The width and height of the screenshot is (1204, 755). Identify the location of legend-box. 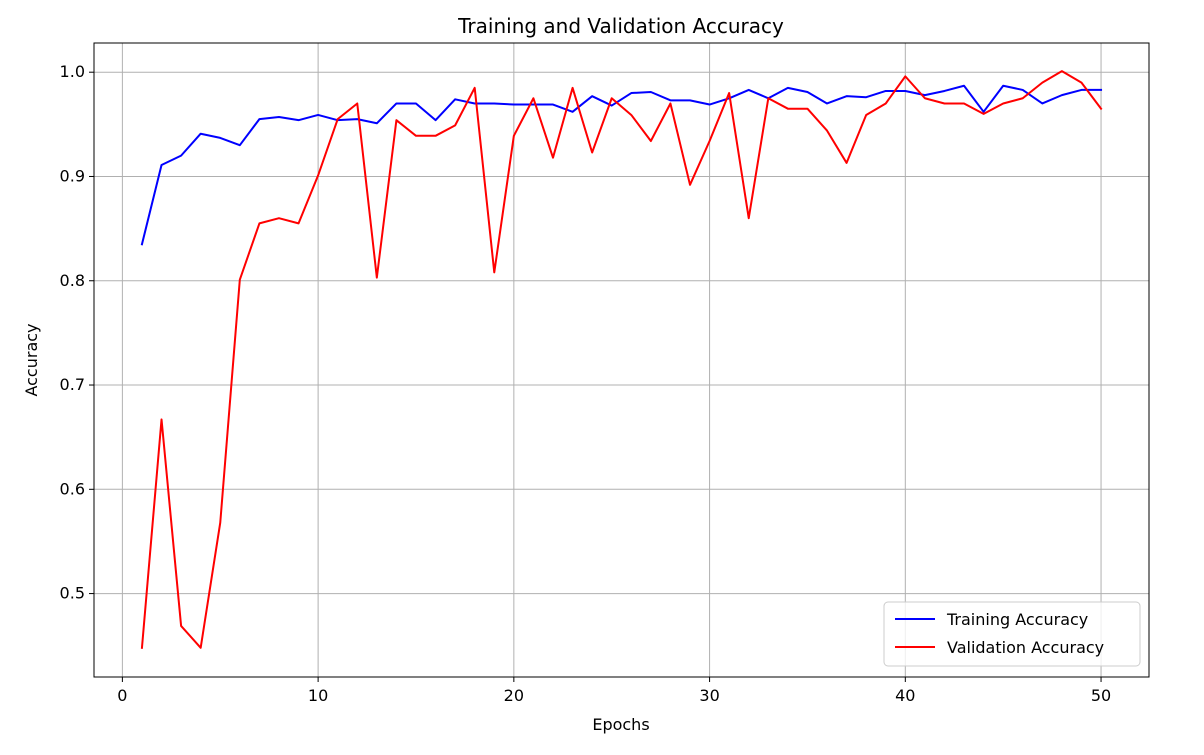
(1012, 634).